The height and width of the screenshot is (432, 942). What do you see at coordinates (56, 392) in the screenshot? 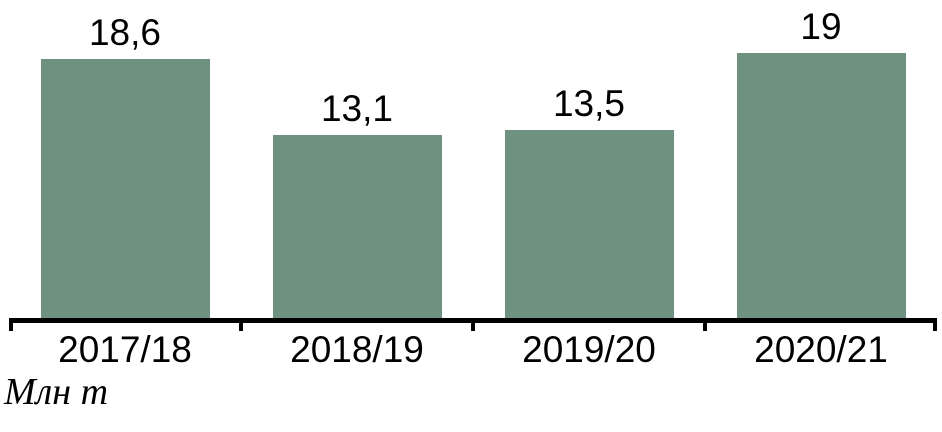
I see `unit-label: Млн т` at bounding box center [56, 392].